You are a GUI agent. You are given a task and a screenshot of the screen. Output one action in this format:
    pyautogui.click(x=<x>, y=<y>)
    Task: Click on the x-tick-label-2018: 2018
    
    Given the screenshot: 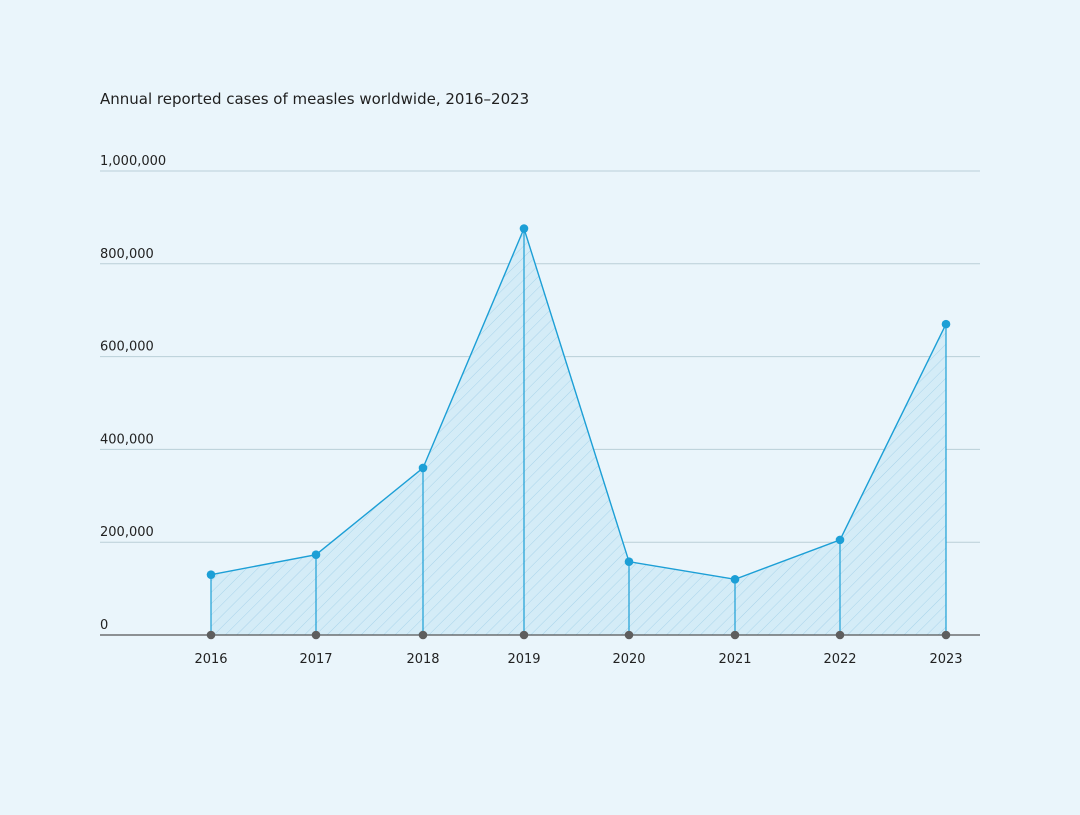 What is the action you would take?
    pyautogui.click(x=422, y=659)
    